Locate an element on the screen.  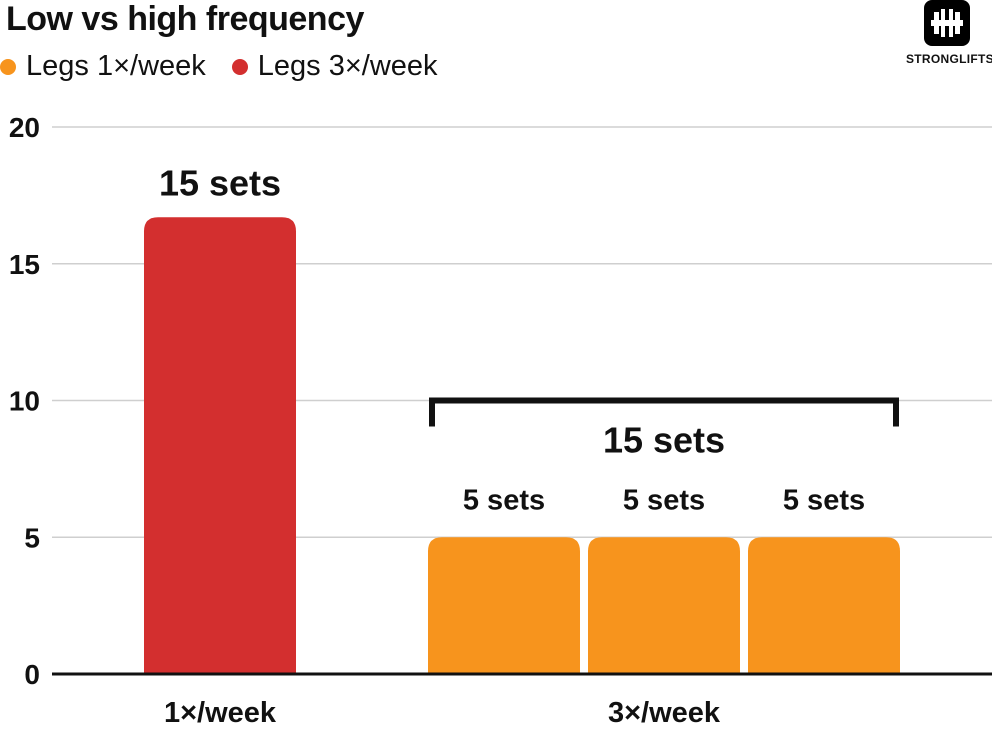
brand-name: STRONGLIFTS is located at coordinates (949, 59).